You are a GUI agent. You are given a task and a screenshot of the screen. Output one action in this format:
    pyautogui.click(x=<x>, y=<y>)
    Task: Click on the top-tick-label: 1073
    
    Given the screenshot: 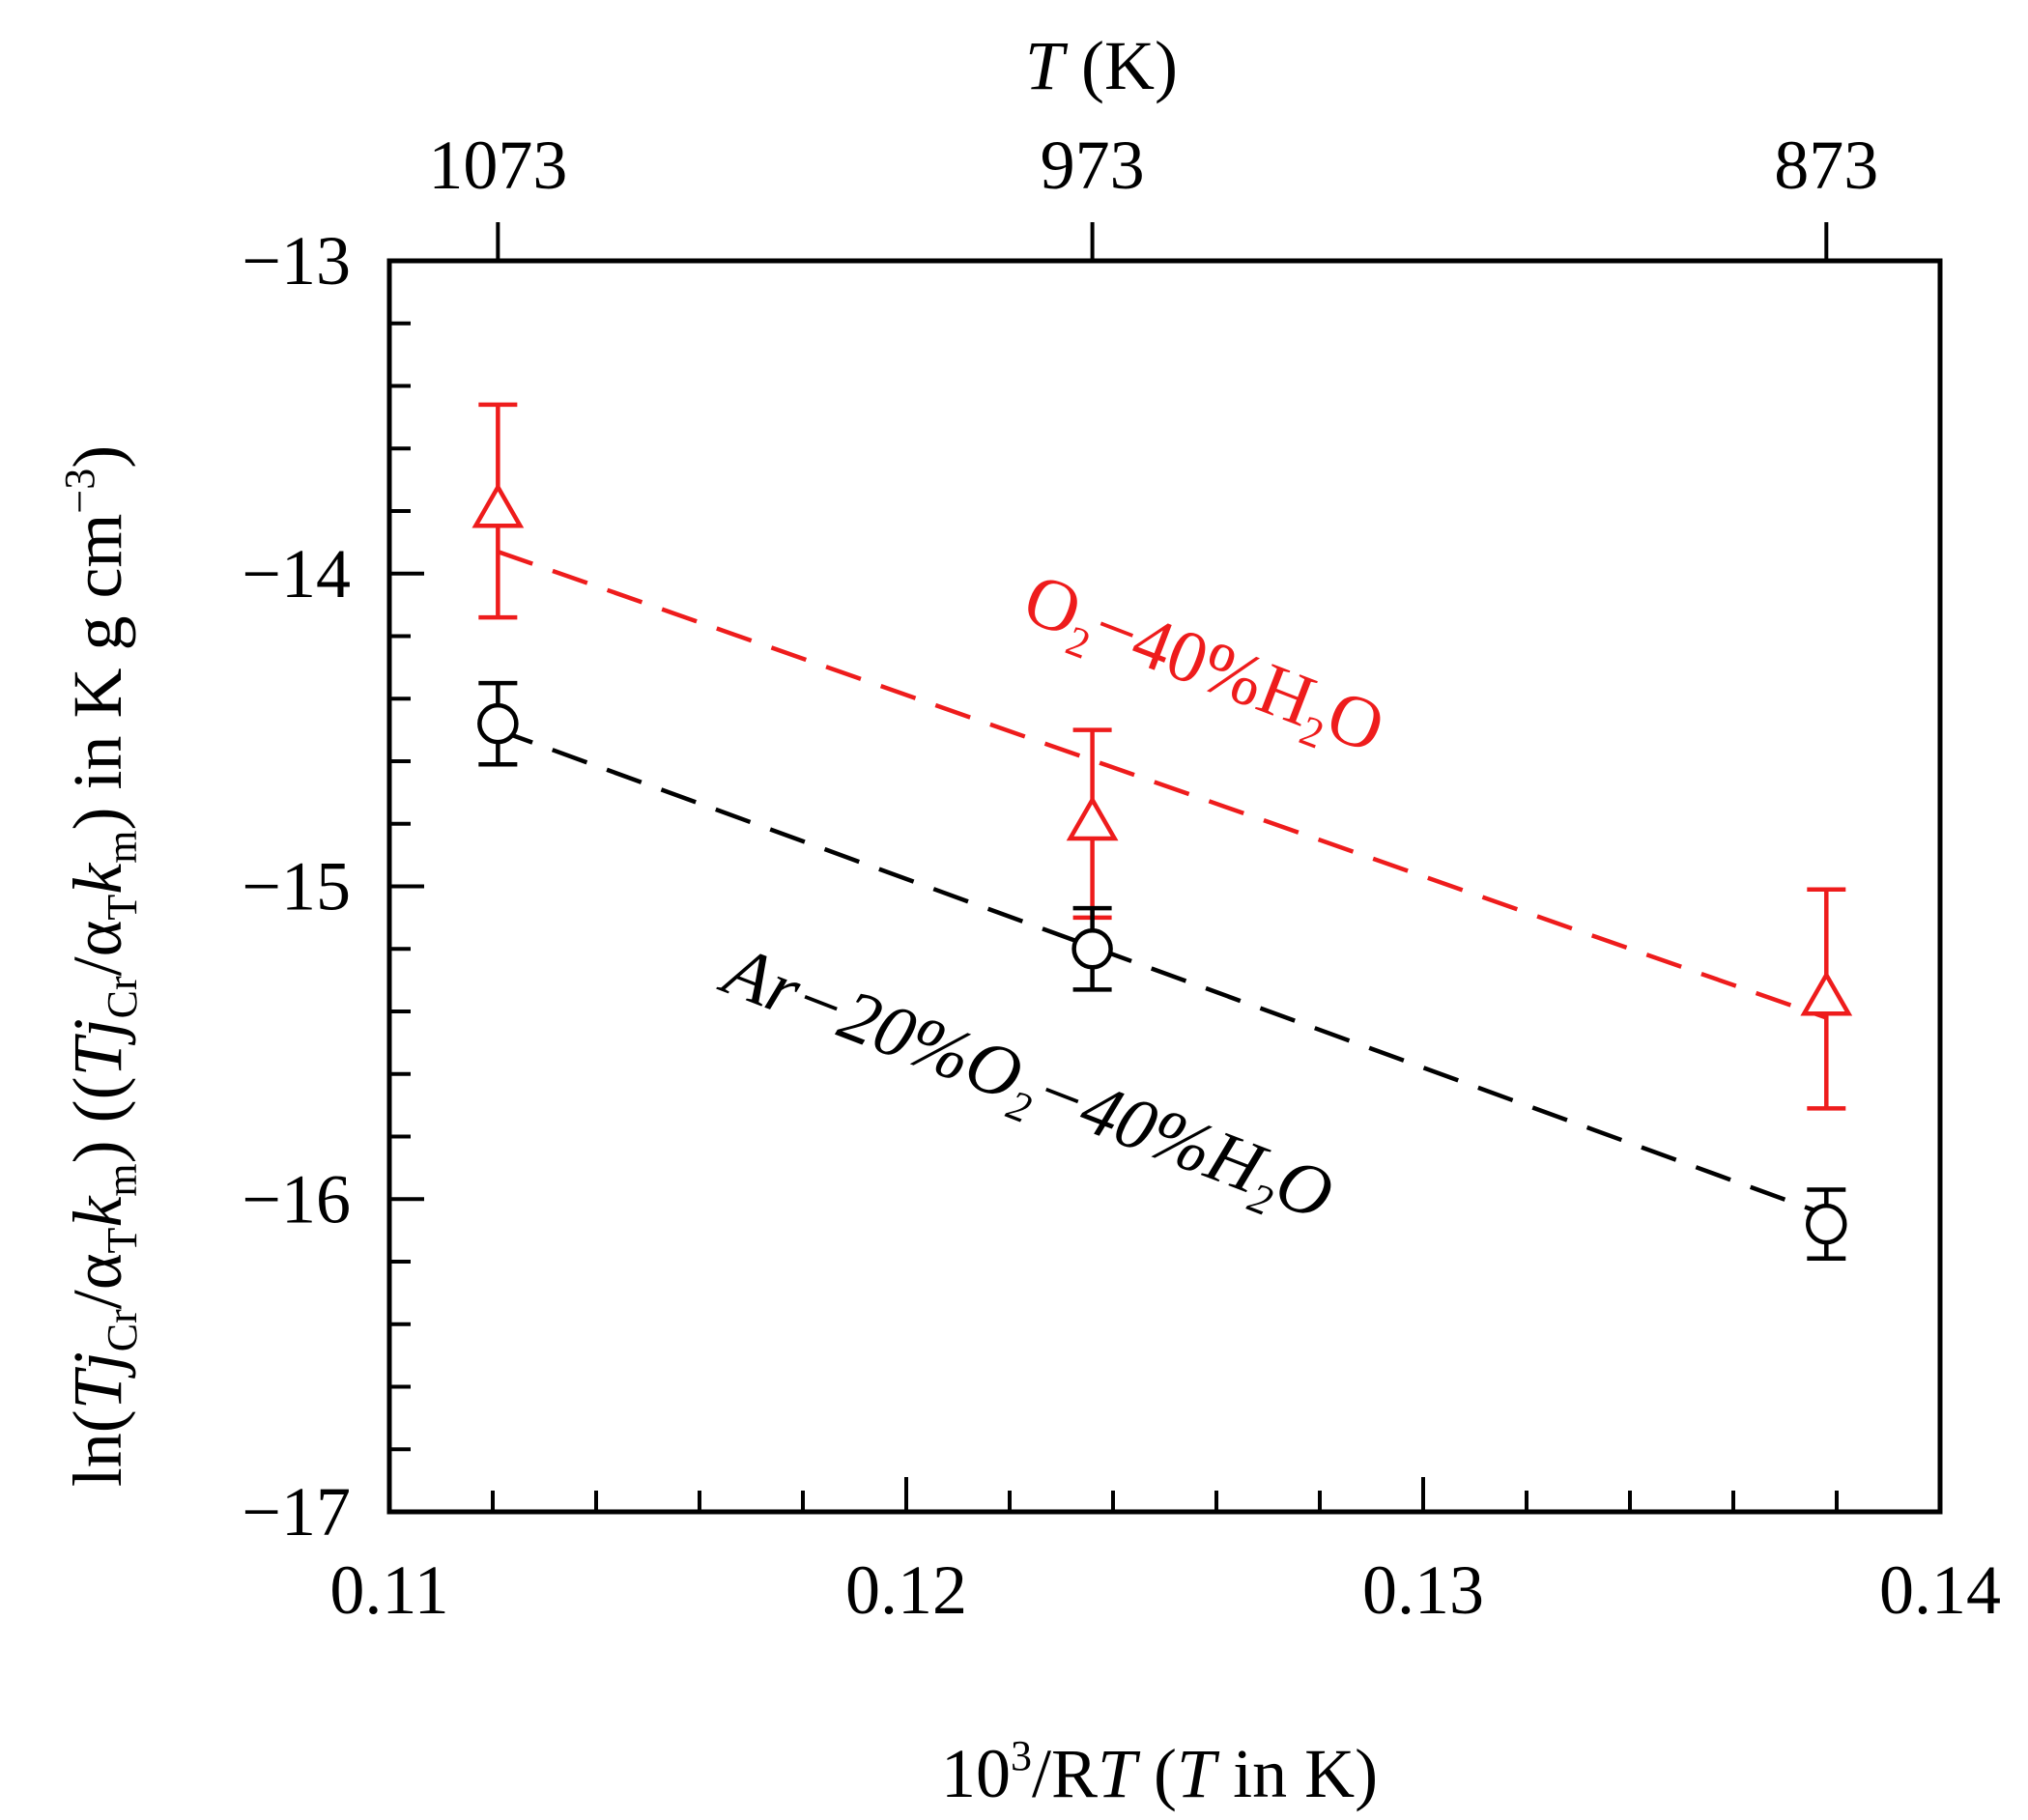 What is the action you would take?
    pyautogui.click(x=497, y=165)
    